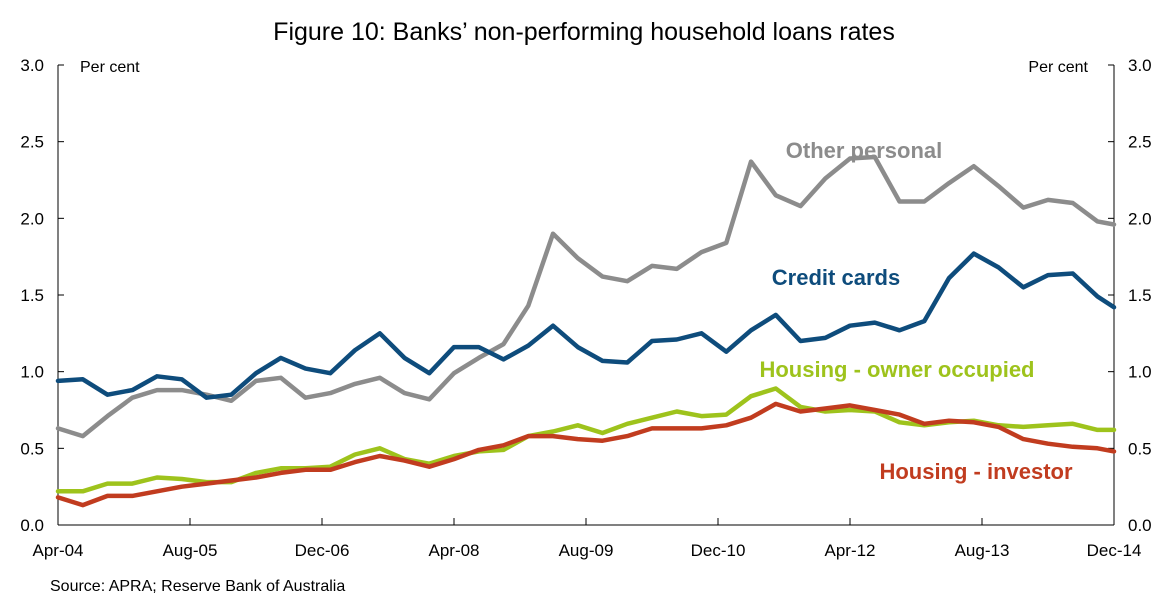 This screenshot has height=602, width=1168. I want to click on right-y-tick-label: 1.0, so click(1140, 372).